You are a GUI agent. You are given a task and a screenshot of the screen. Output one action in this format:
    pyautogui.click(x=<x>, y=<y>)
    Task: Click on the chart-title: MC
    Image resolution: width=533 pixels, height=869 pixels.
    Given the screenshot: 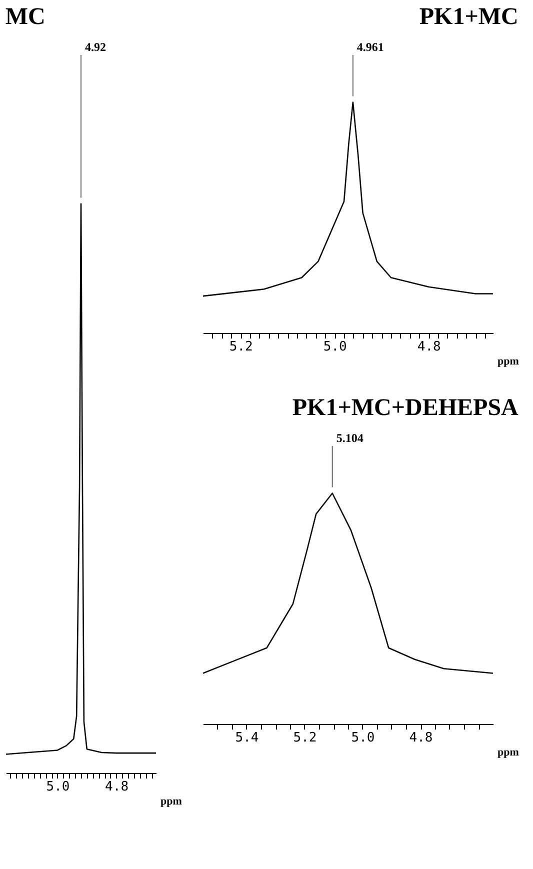 What is the action you would take?
    pyautogui.click(x=25, y=17)
    